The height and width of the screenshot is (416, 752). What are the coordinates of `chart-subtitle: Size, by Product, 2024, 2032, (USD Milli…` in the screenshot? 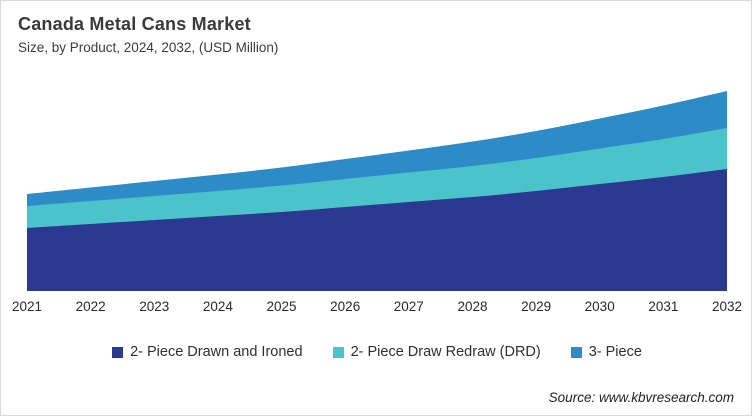 It's located at (148, 47).